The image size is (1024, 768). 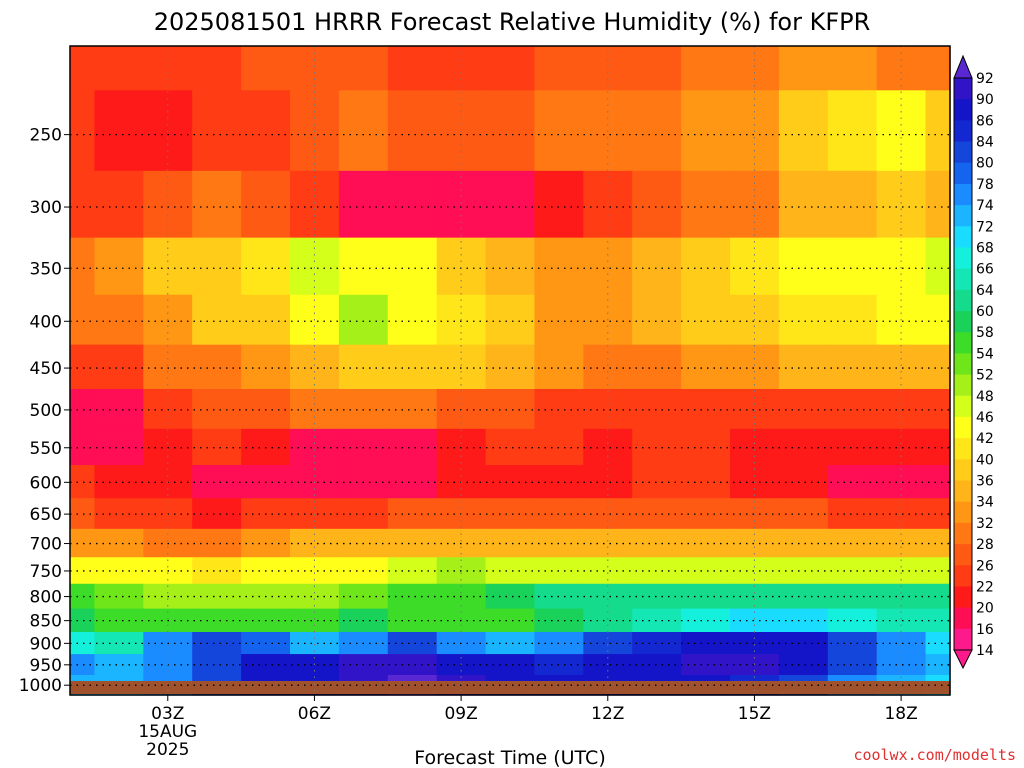 I want to click on colorbar-label: 84, so click(x=985, y=143).